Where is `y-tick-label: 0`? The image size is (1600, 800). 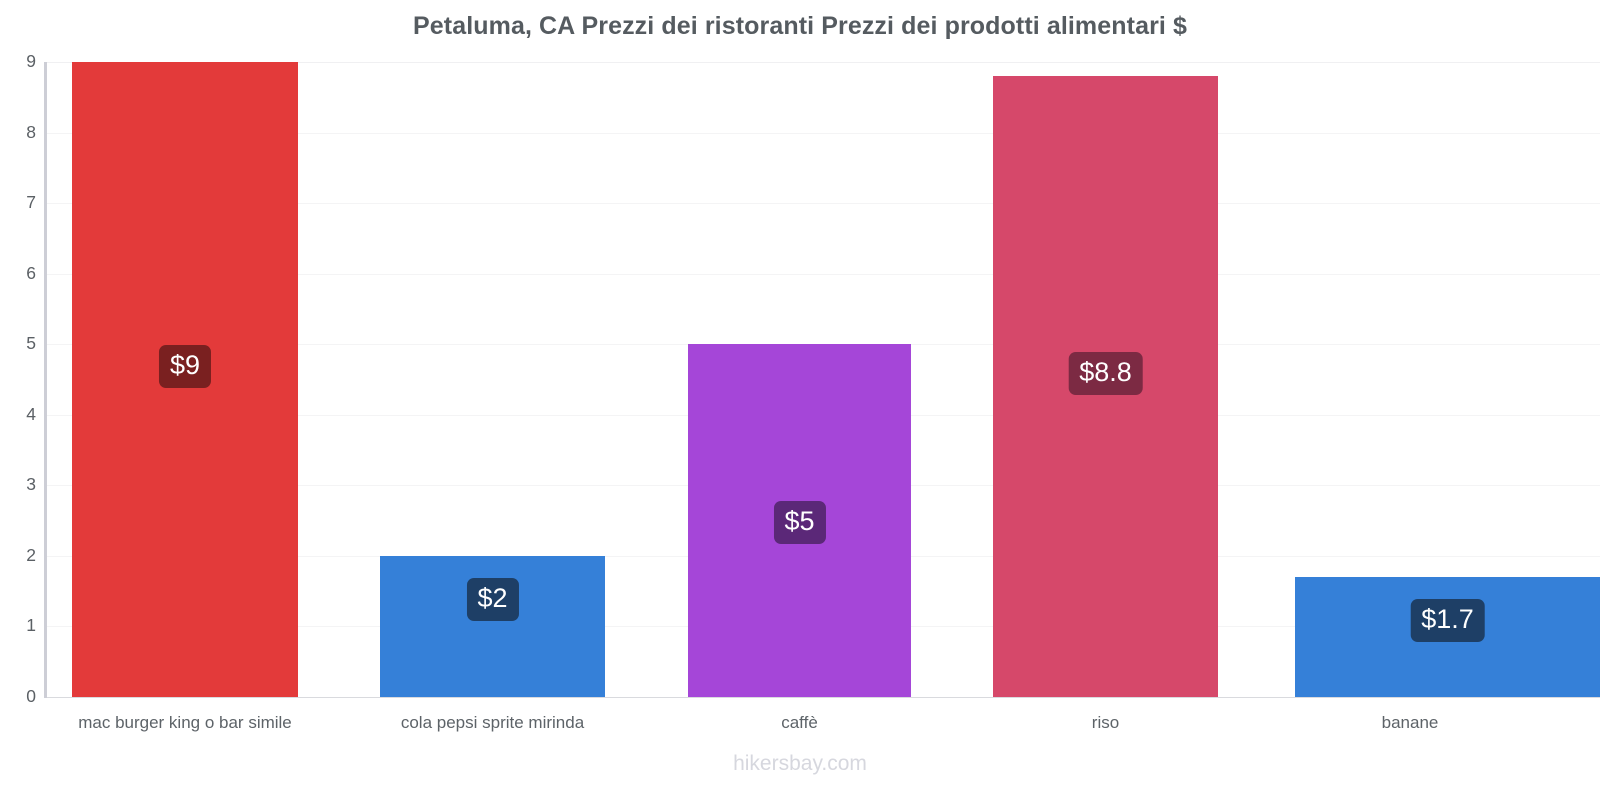
y-tick-label: 0 is located at coordinates (31, 696).